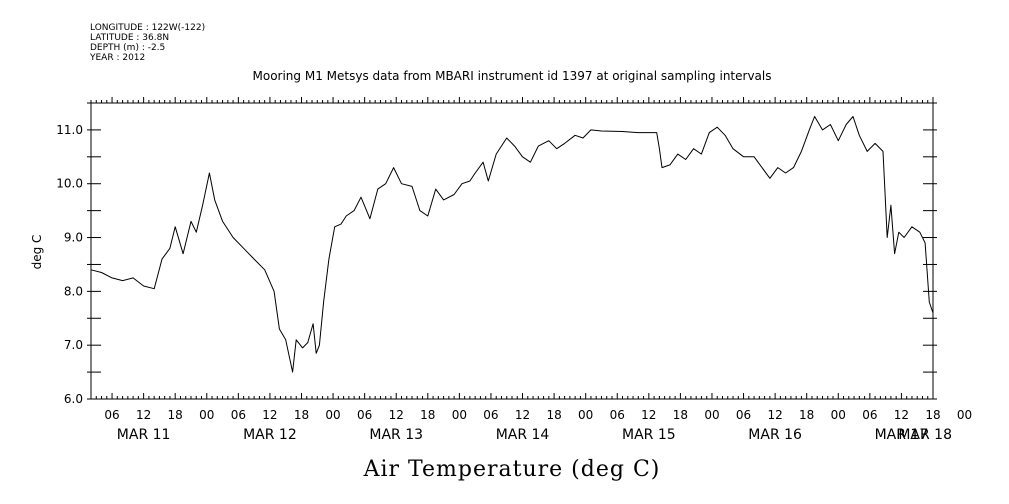 The height and width of the screenshot is (504, 1009). What do you see at coordinates (523, 435) in the screenshot?
I see `x-day-label: MAR 14` at bounding box center [523, 435].